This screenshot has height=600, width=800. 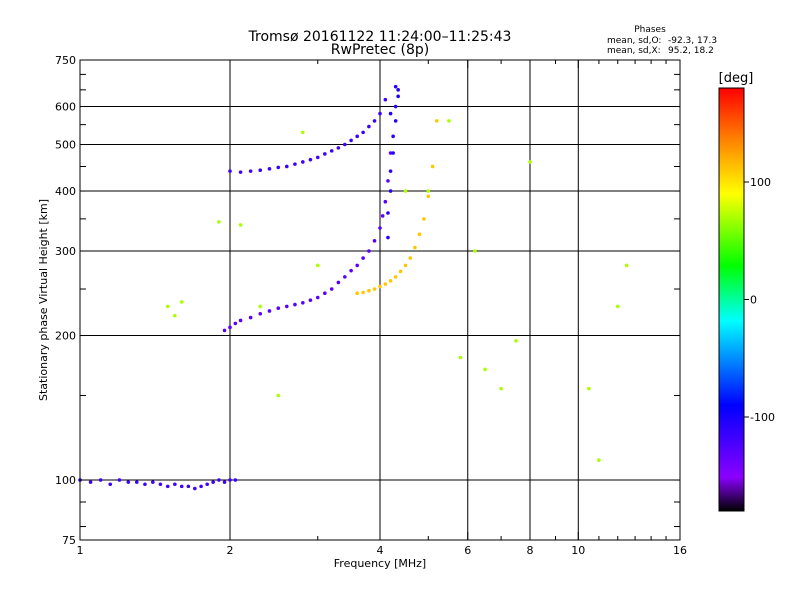 What do you see at coordinates (80, 550) in the screenshot?
I see `x-tick-label: 1` at bounding box center [80, 550].